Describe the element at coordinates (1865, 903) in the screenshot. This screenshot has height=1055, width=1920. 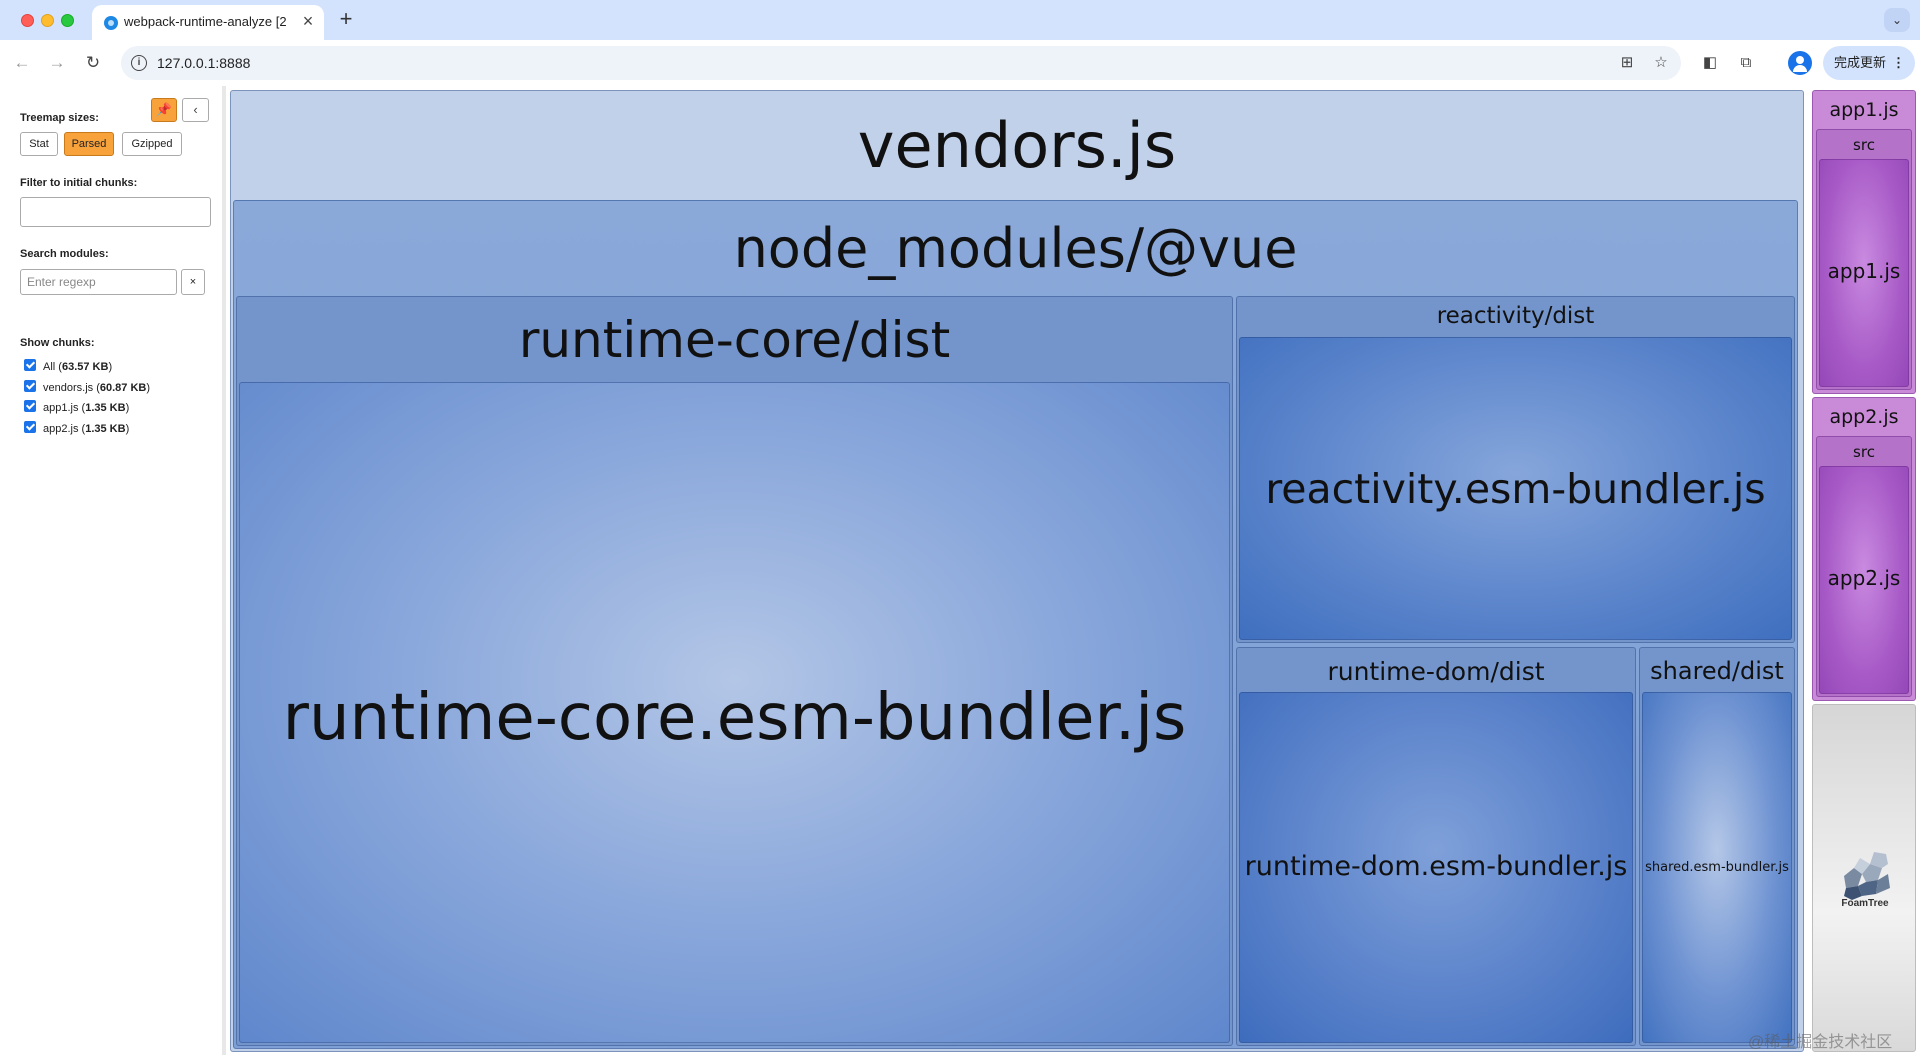
I see `foamtree-wordmark: FoamTree` at that location.